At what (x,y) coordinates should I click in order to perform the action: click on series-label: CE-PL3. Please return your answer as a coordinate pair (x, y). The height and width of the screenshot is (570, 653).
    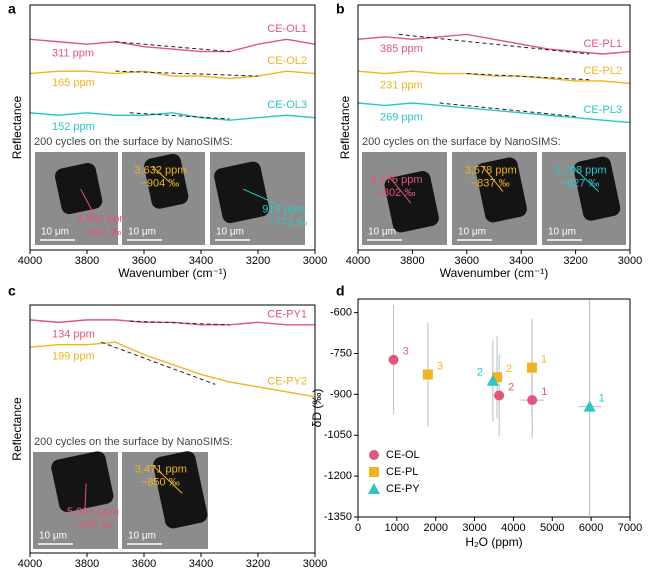
    Looking at the image, I should click on (602, 110).